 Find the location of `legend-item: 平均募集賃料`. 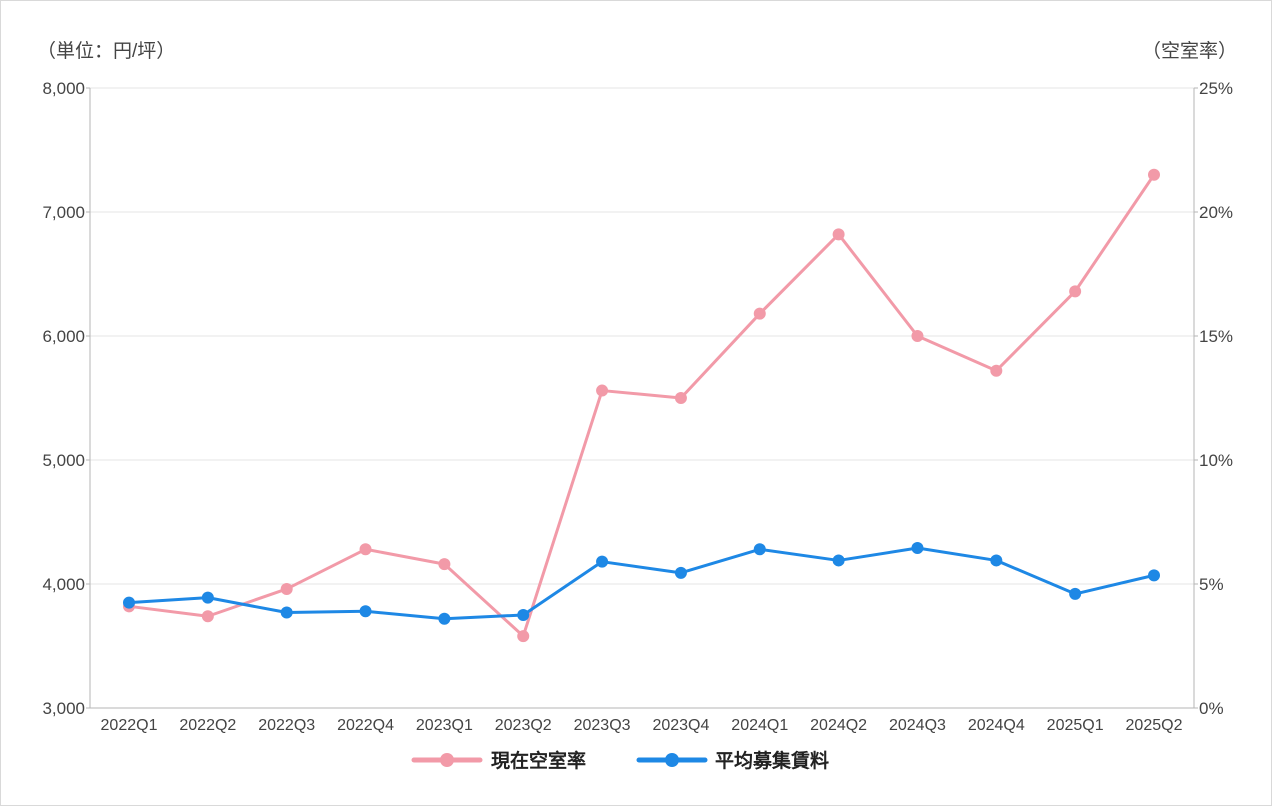

legend-item: 平均募集賃料 is located at coordinates (732, 760).